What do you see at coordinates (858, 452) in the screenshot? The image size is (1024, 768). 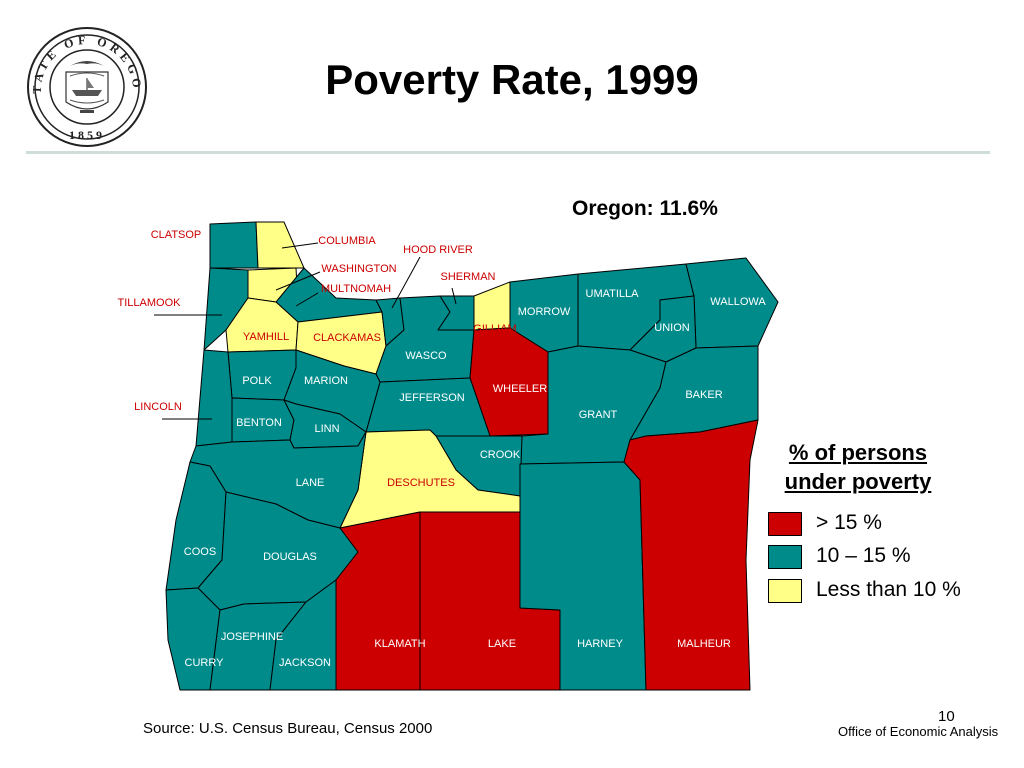 I see `legend-title-line1: % of persons` at bounding box center [858, 452].